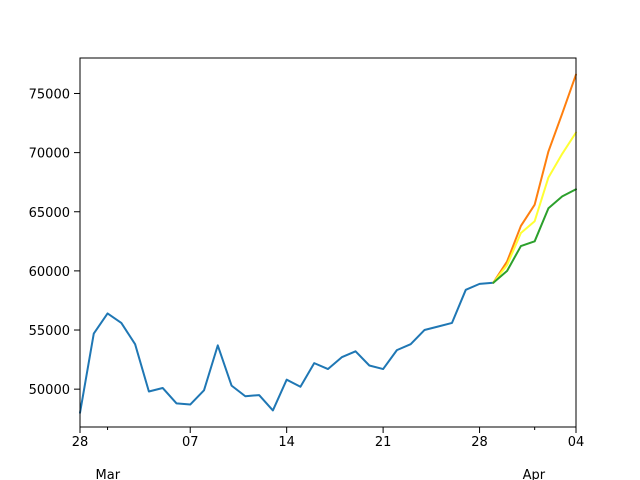  I want to click on x-tick-label: 07, so click(190, 442).